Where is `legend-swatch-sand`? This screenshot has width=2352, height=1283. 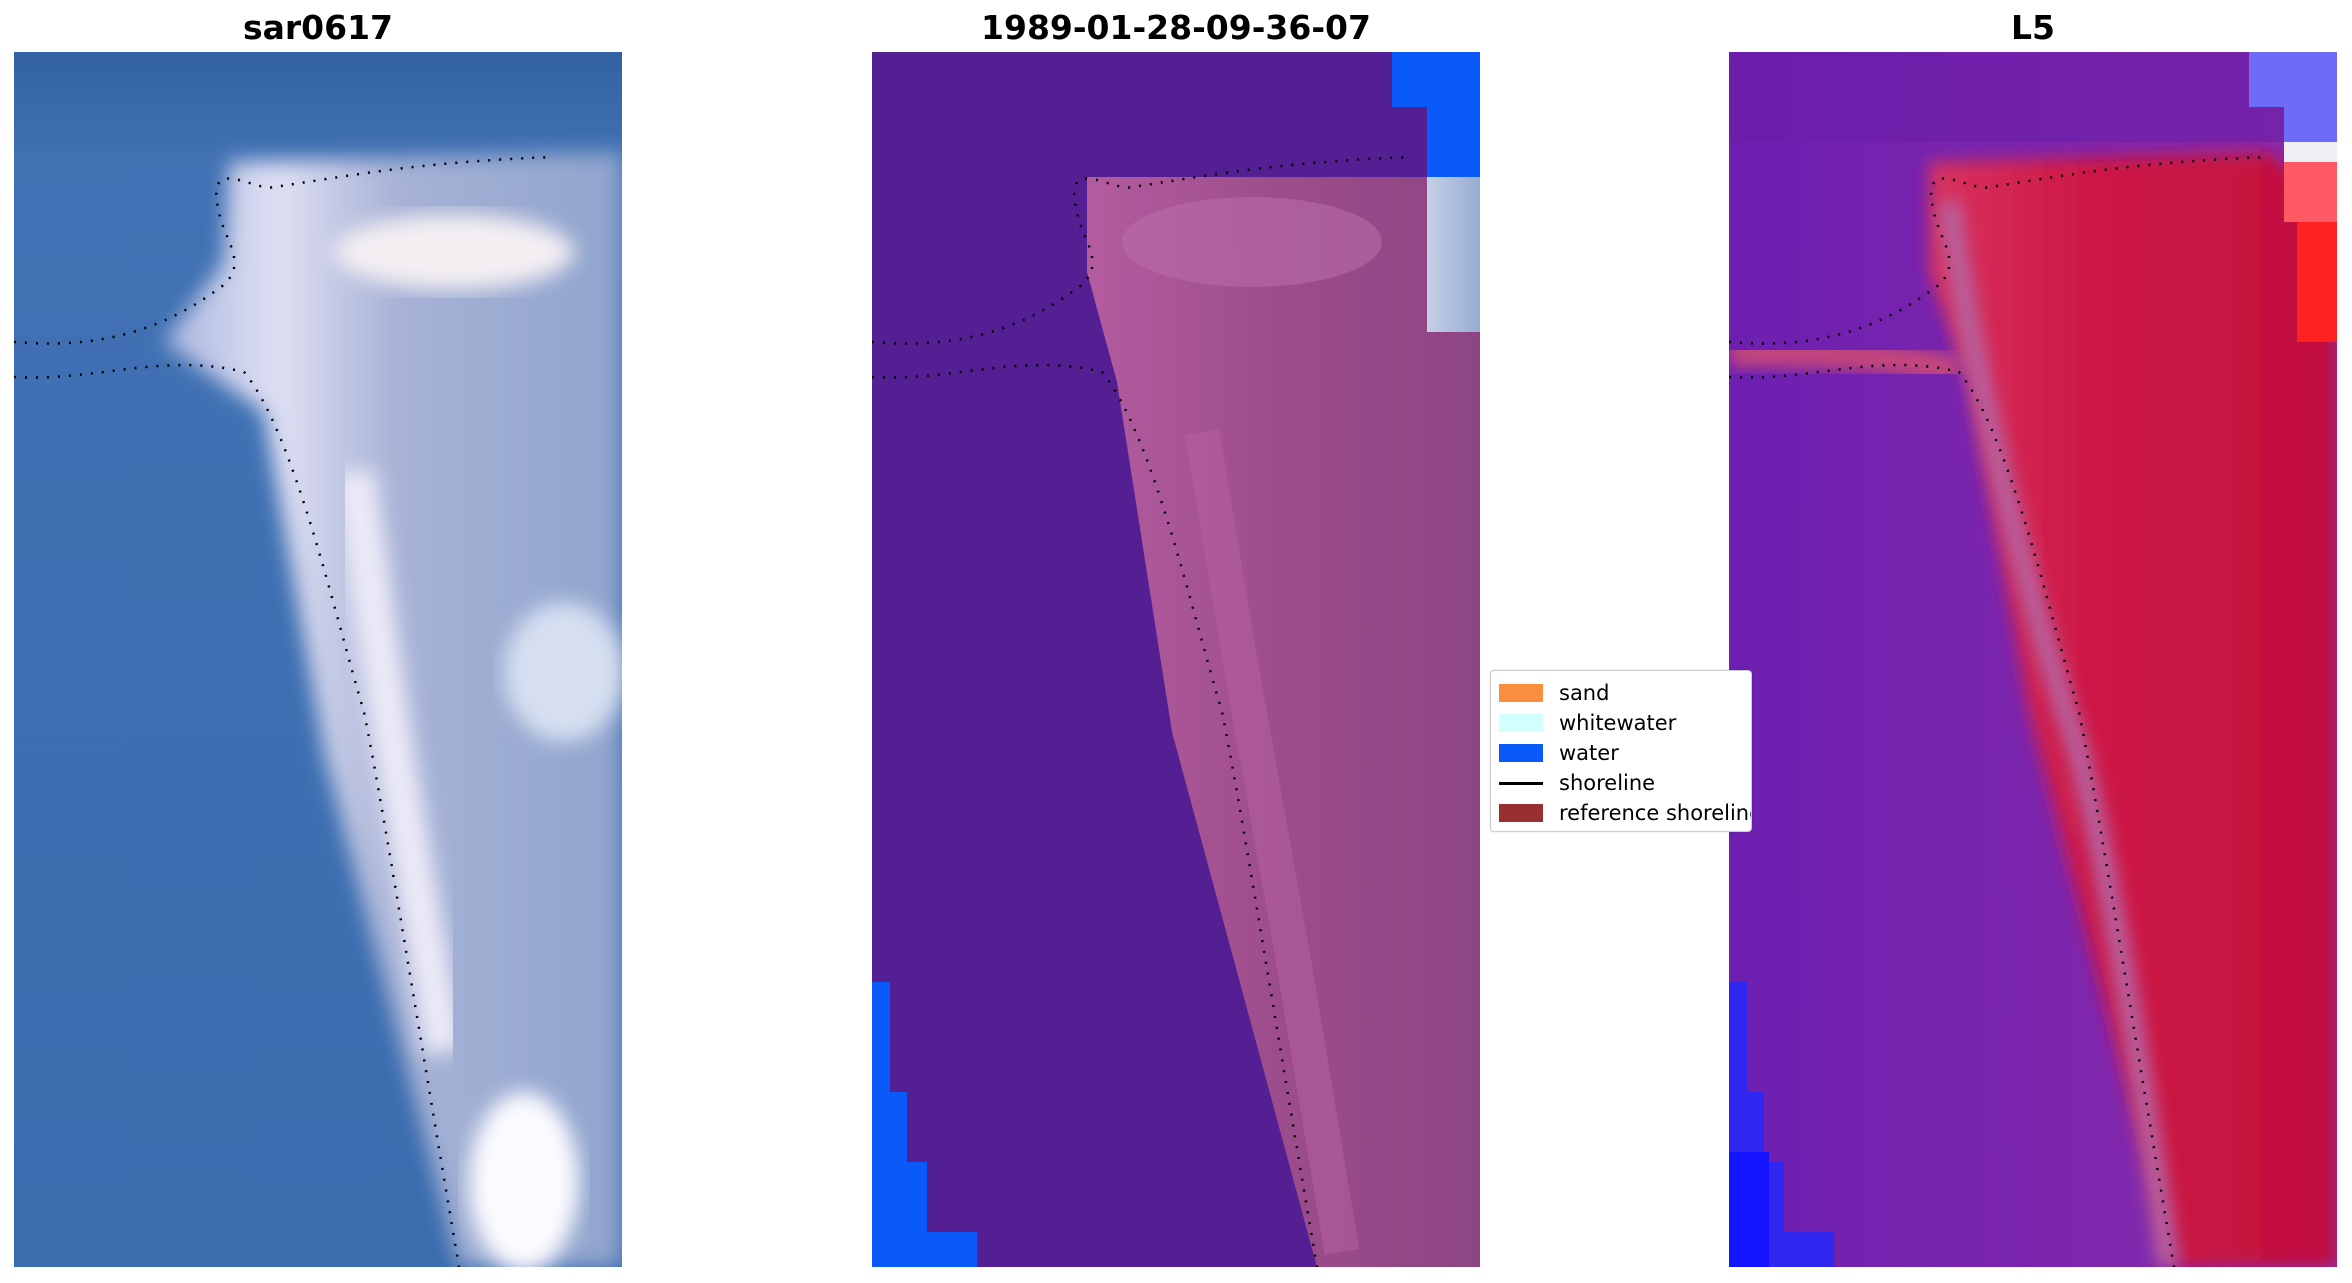 legend-swatch-sand is located at coordinates (1521, 693).